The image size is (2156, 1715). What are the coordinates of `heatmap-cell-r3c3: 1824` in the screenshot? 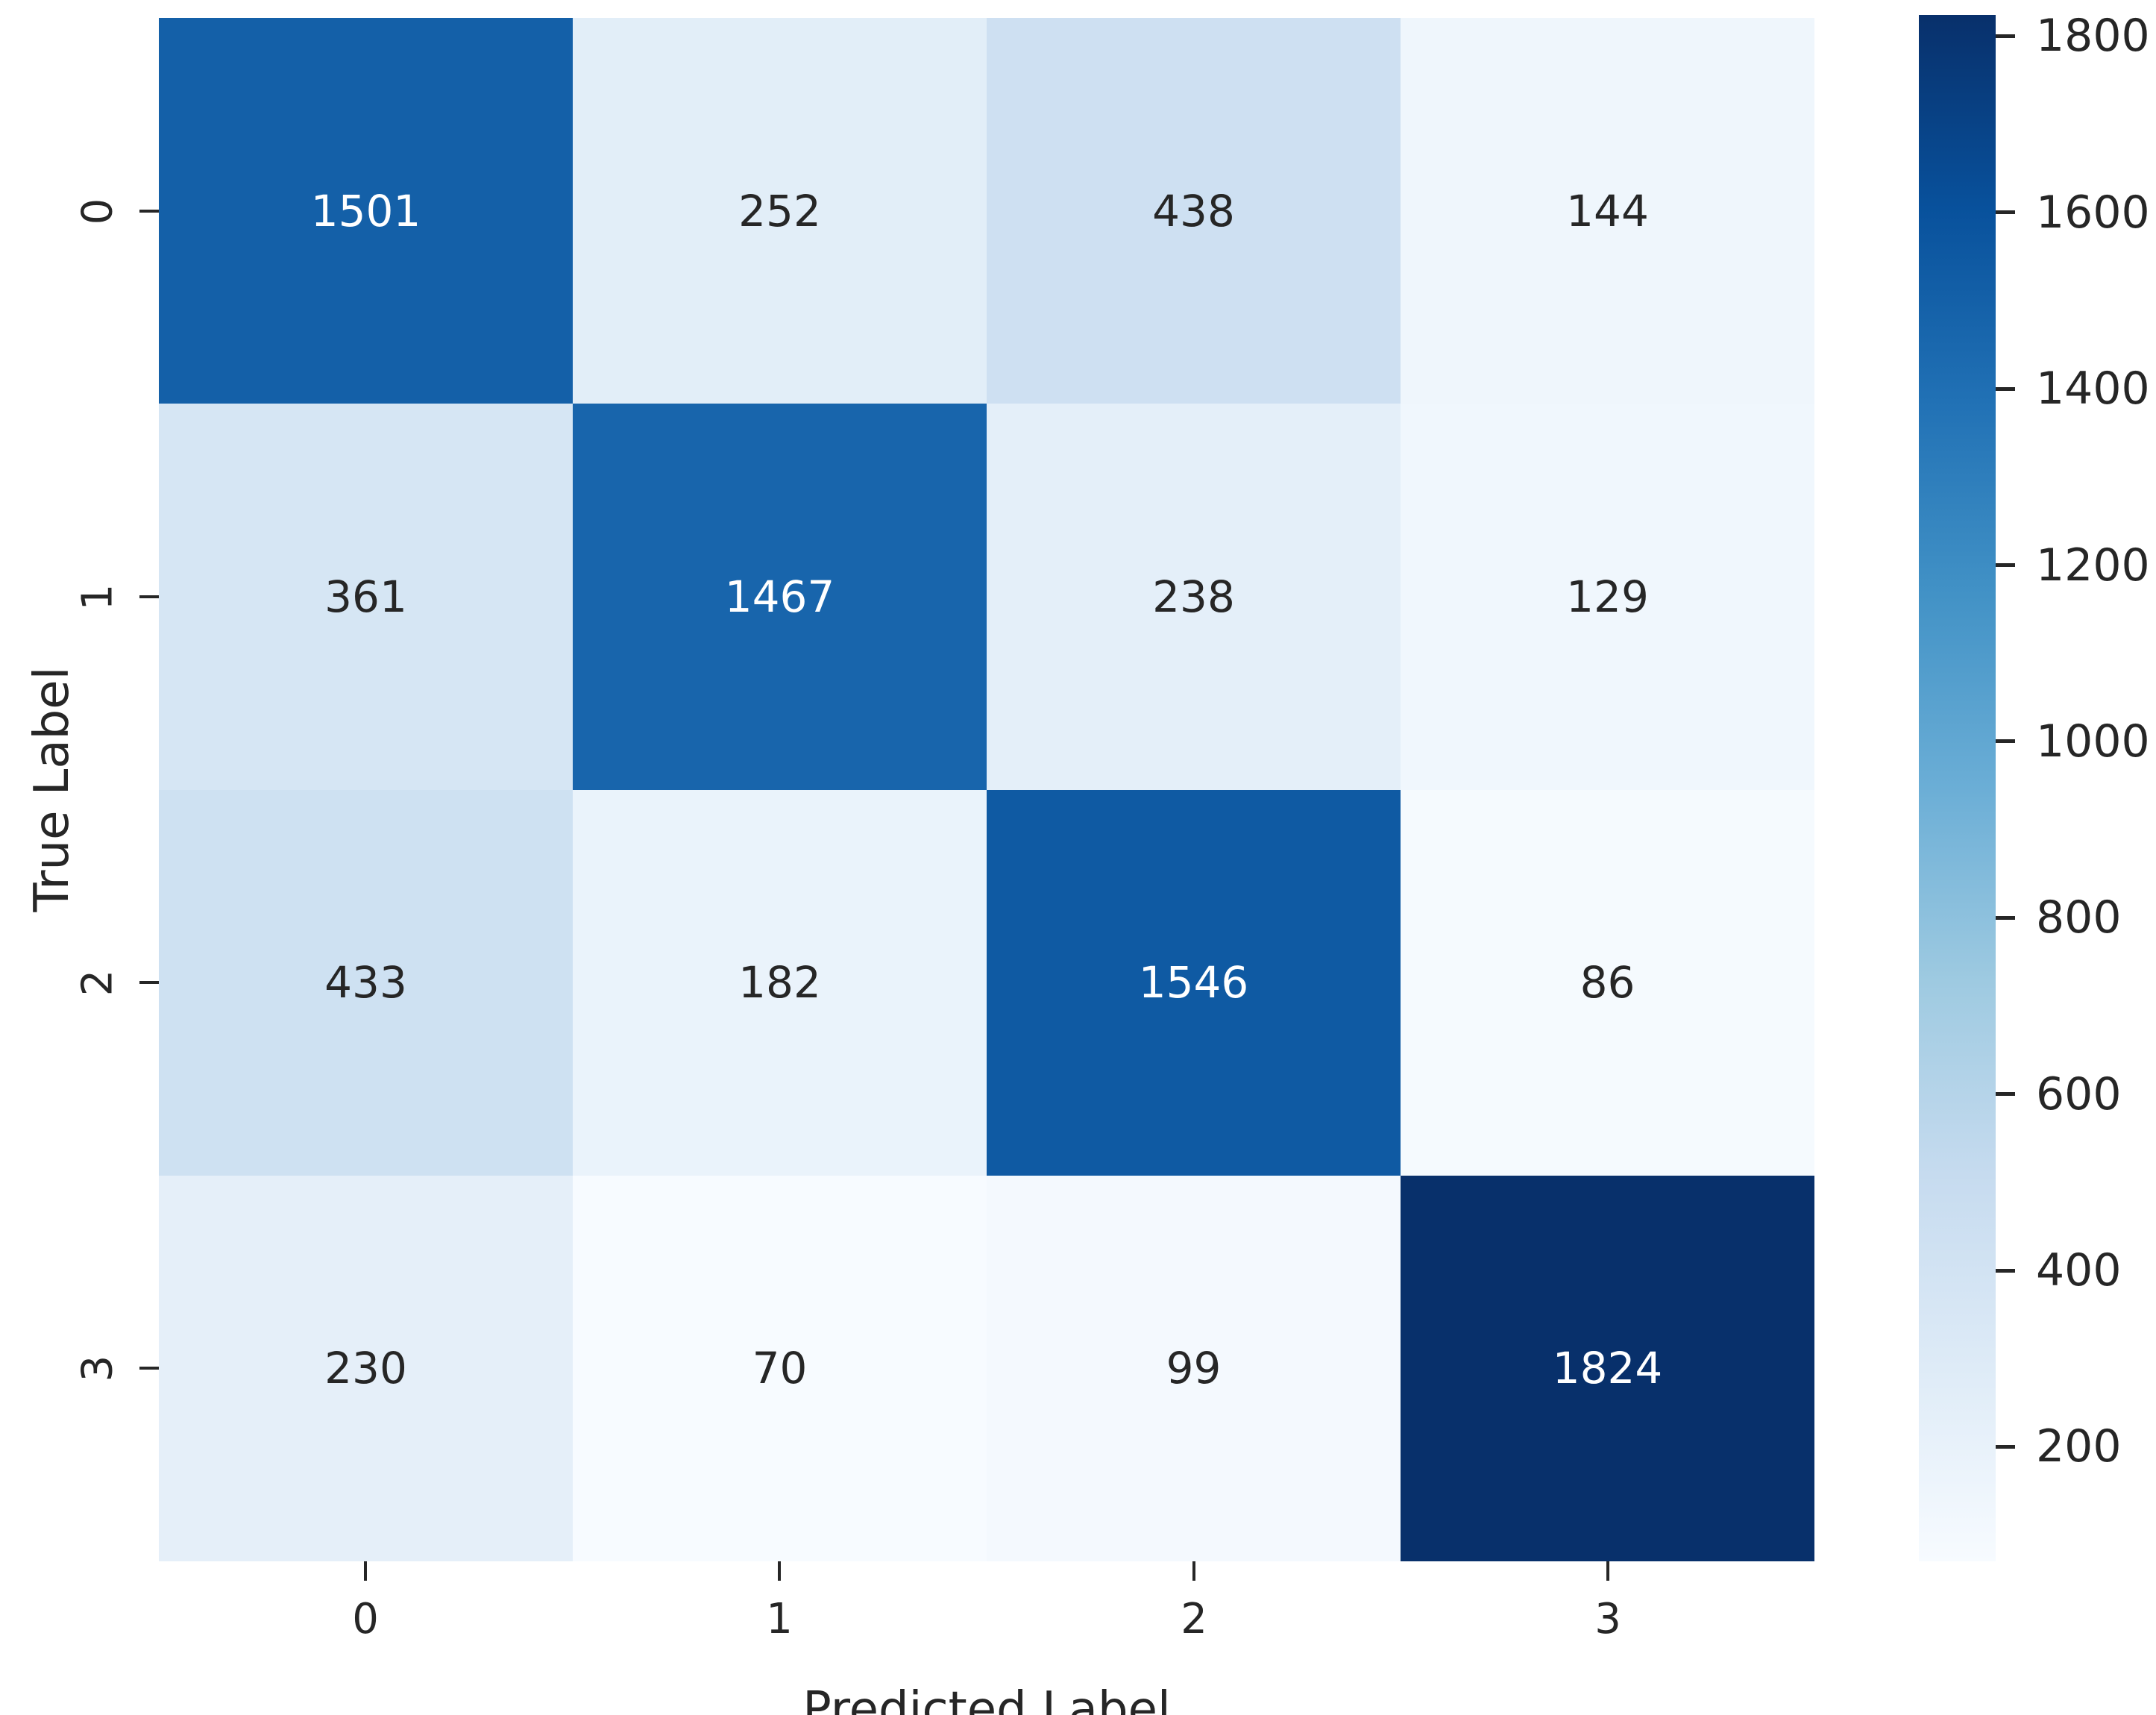 It's located at (1607, 1368).